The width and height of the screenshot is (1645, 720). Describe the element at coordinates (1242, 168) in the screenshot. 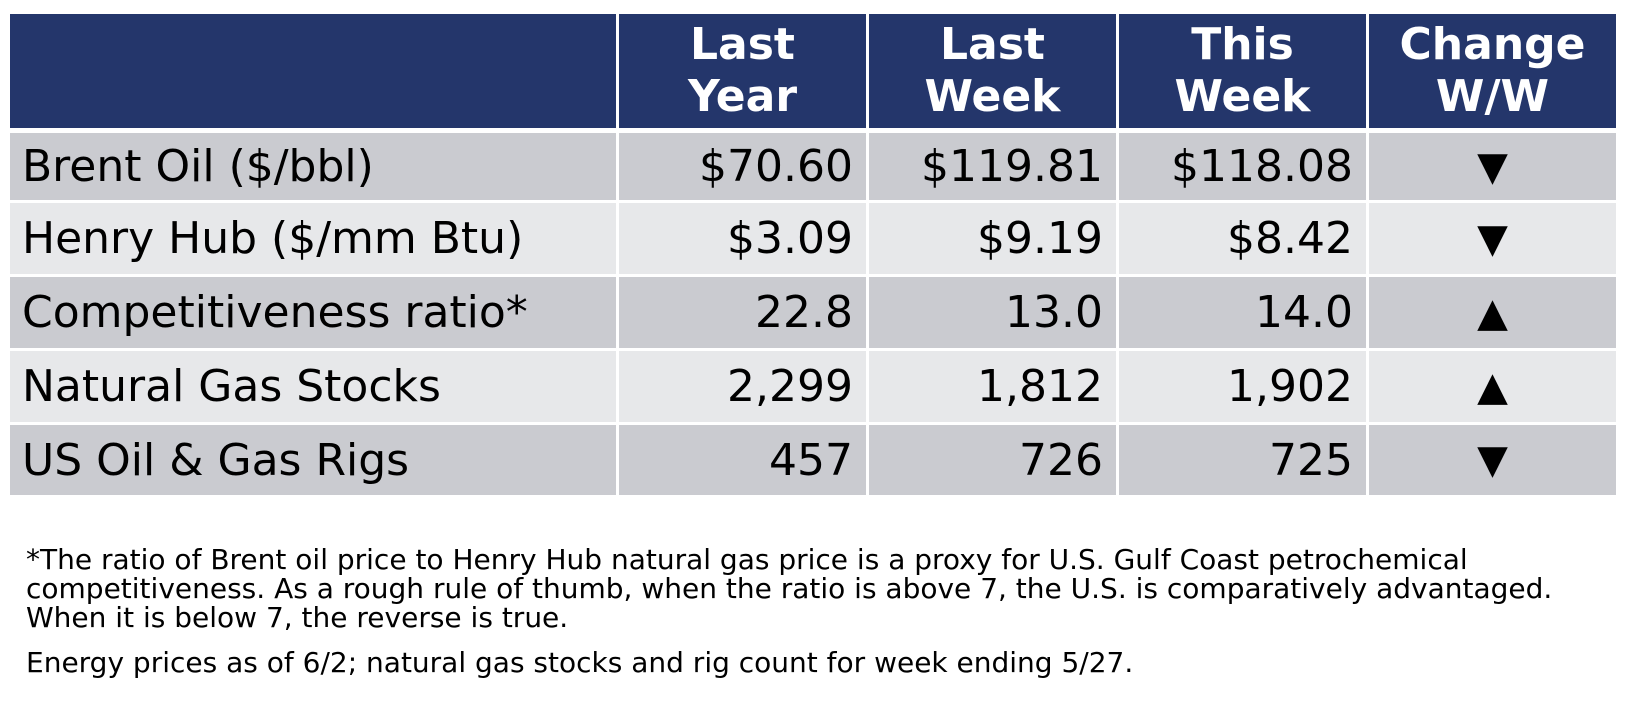

I see `brent-oil-this-week: $118.08` at that location.